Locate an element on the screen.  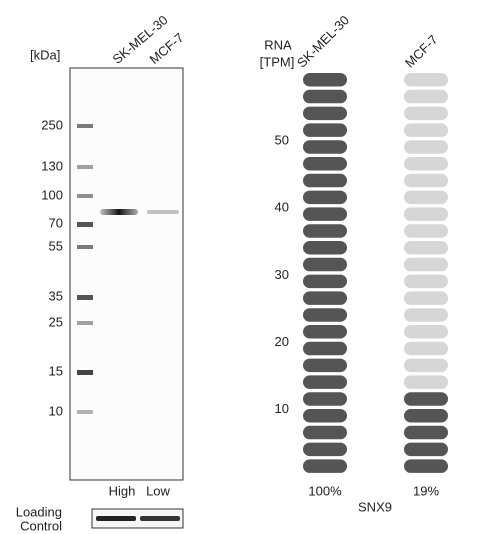
y-tick-label: 40 is located at coordinates (282, 207).